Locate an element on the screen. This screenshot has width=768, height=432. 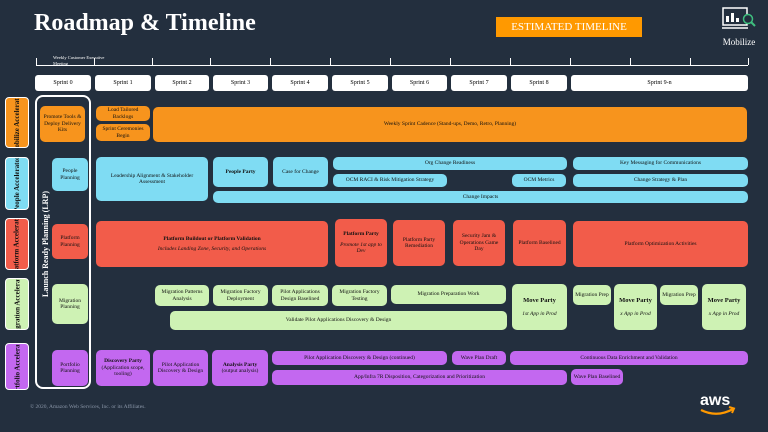
estimated-timeline-badge: ESTIMATED TIMELINE is located at coordinates (569, 27).